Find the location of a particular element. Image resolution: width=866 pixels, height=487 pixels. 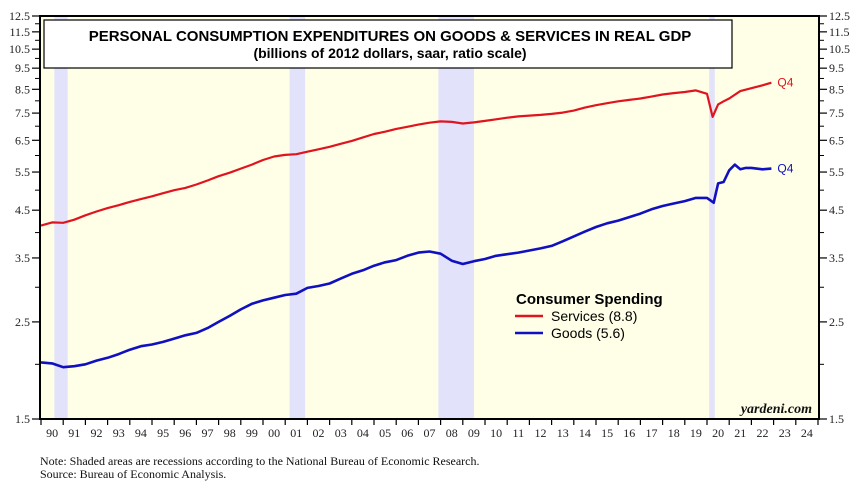

y-tick-label-left: 1.5 is located at coordinates (22, 419).